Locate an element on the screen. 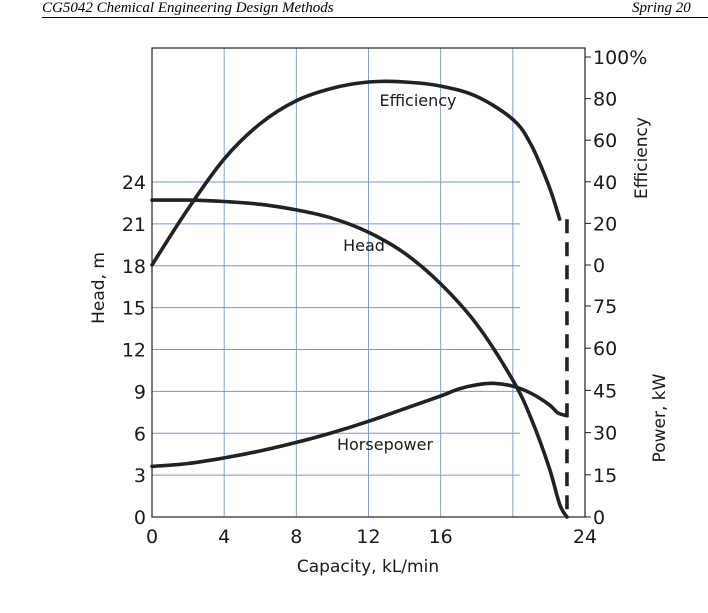 The image size is (708, 613). y-axis-label-power: Power, kW is located at coordinates (660, 417).